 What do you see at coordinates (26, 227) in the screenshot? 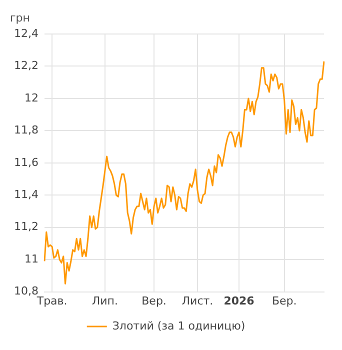
I see `y-tick-label: 11,2` at bounding box center [26, 227].